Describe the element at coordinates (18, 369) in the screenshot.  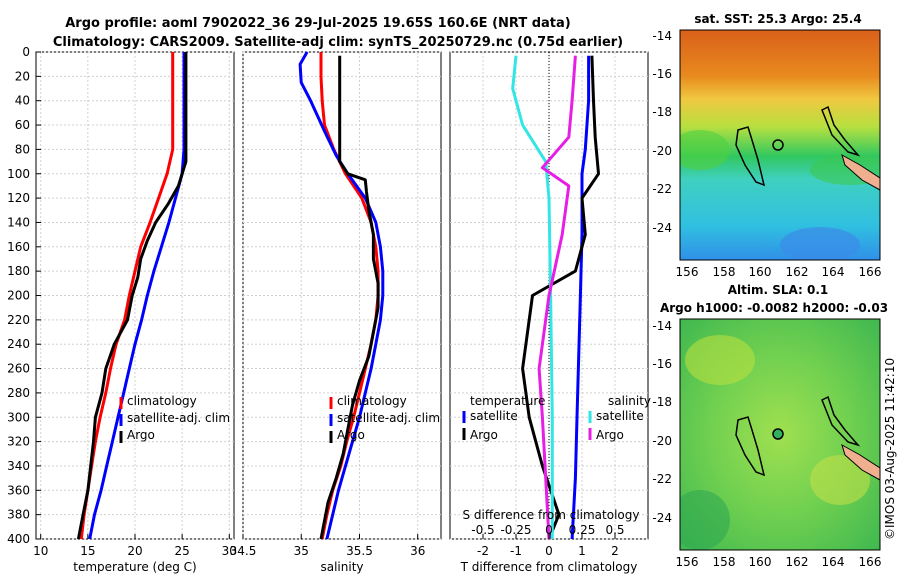
I see `y-tick-label: 260` at that location.